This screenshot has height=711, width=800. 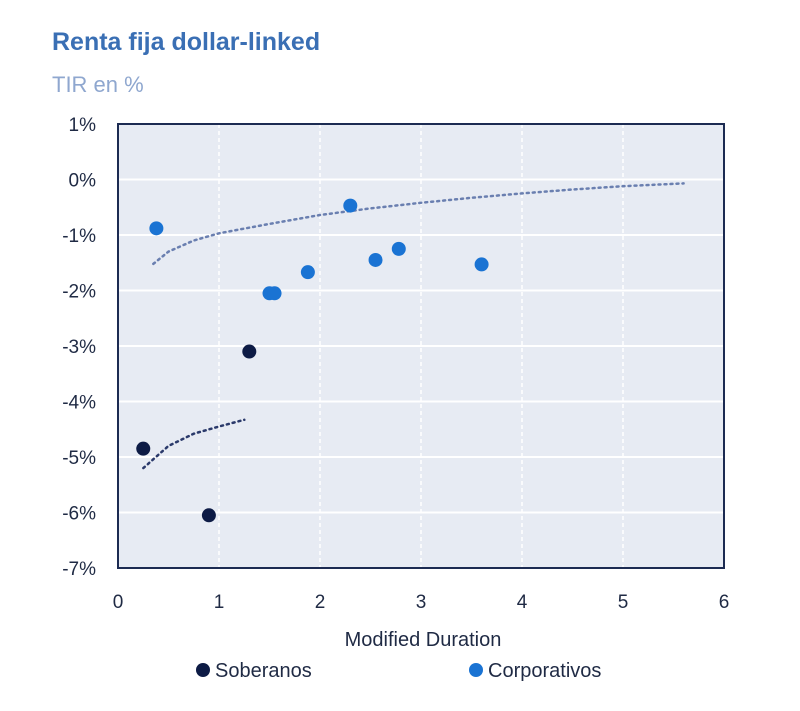 What do you see at coordinates (623, 602) in the screenshot?
I see `x-tick-label: 5` at bounding box center [623, 602].